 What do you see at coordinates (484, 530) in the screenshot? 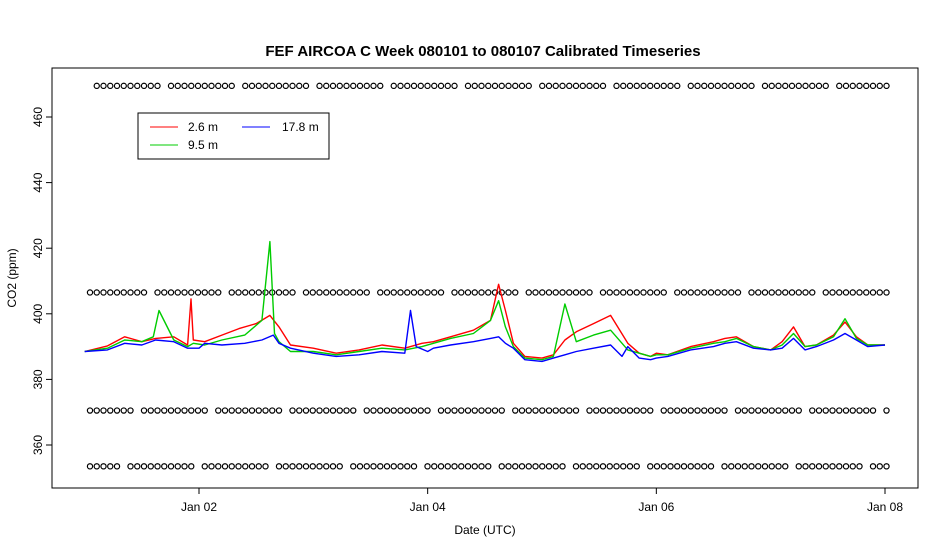
I see `x-axis-label: Date (UTC)` at bounding box center [484, 530].